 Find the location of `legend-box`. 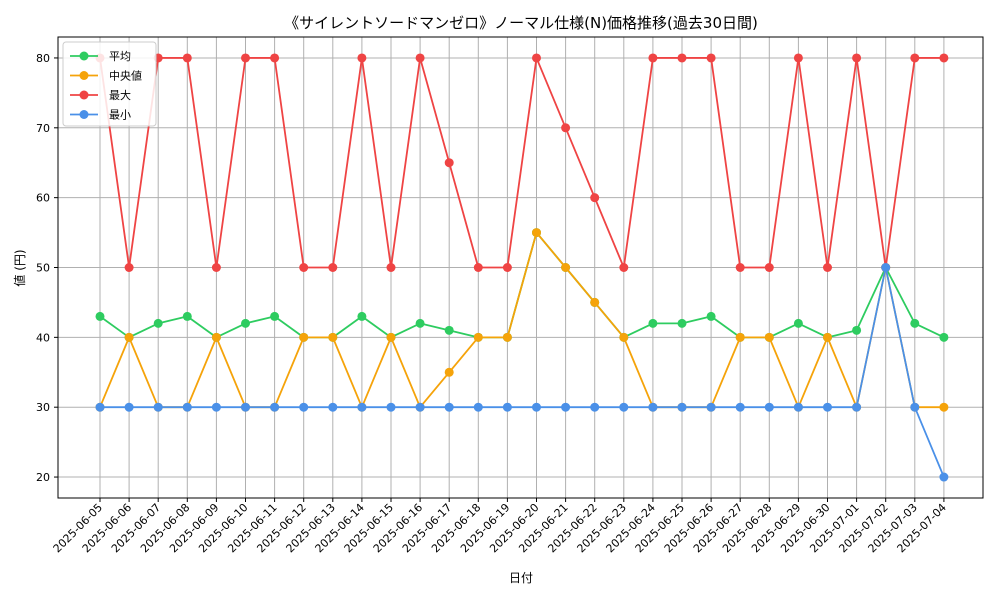

legend-box is located at coordinates (109, 84).